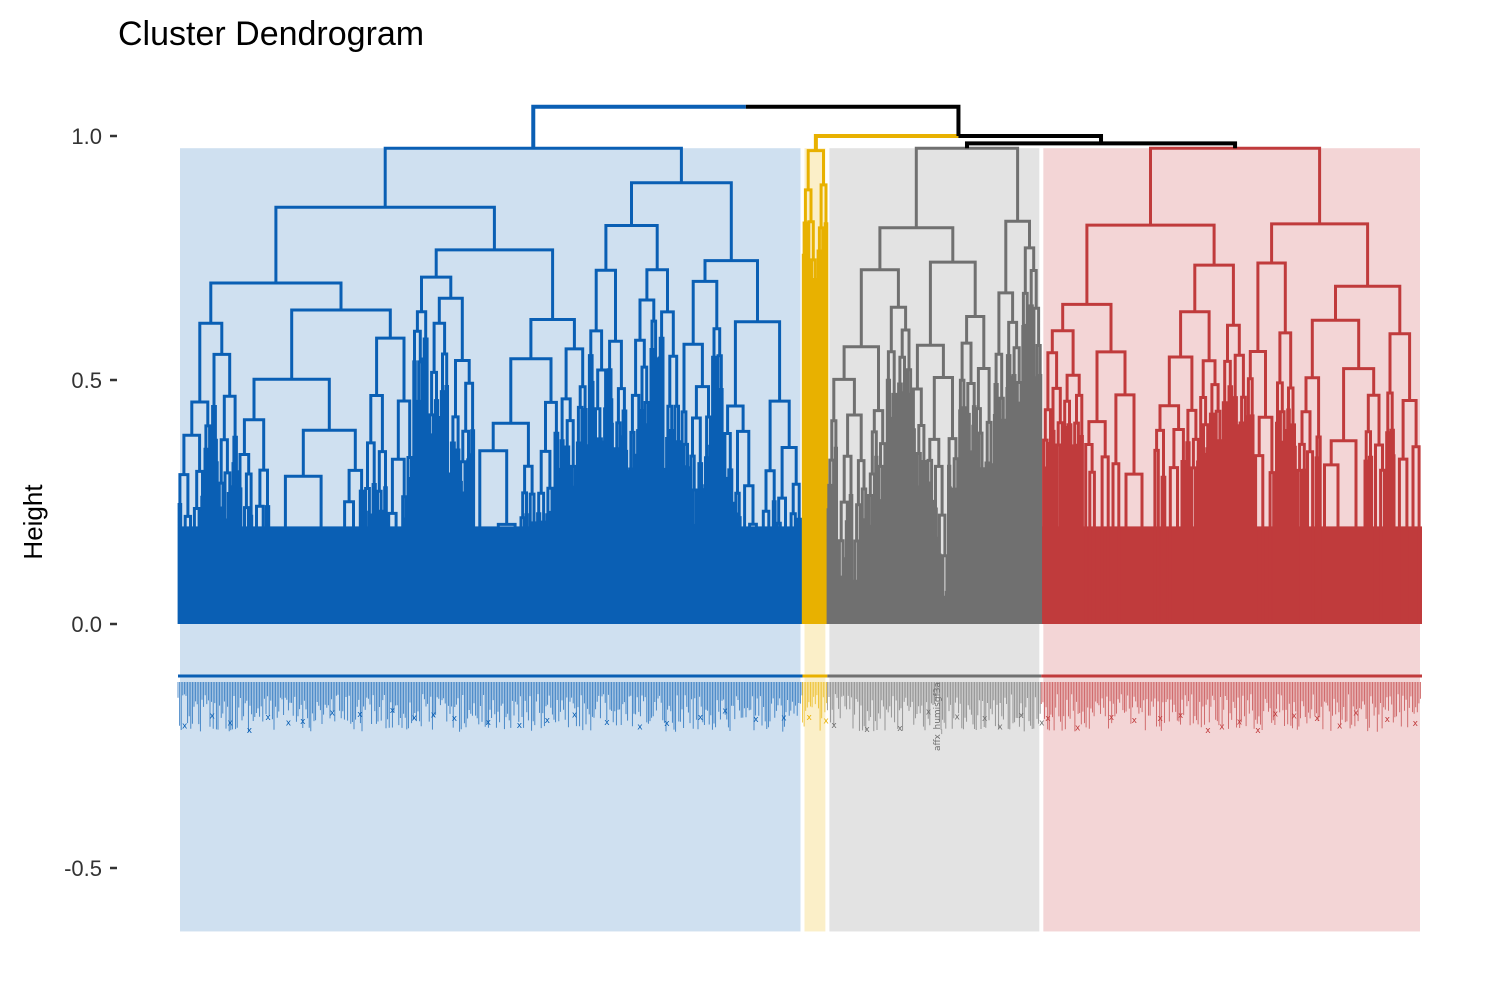 The width and height of the screenshot is (1500, 1000). Describe the element at coordinates (86, 136) in the screenshot. I see `y-tick-label: 1.0` at that location.